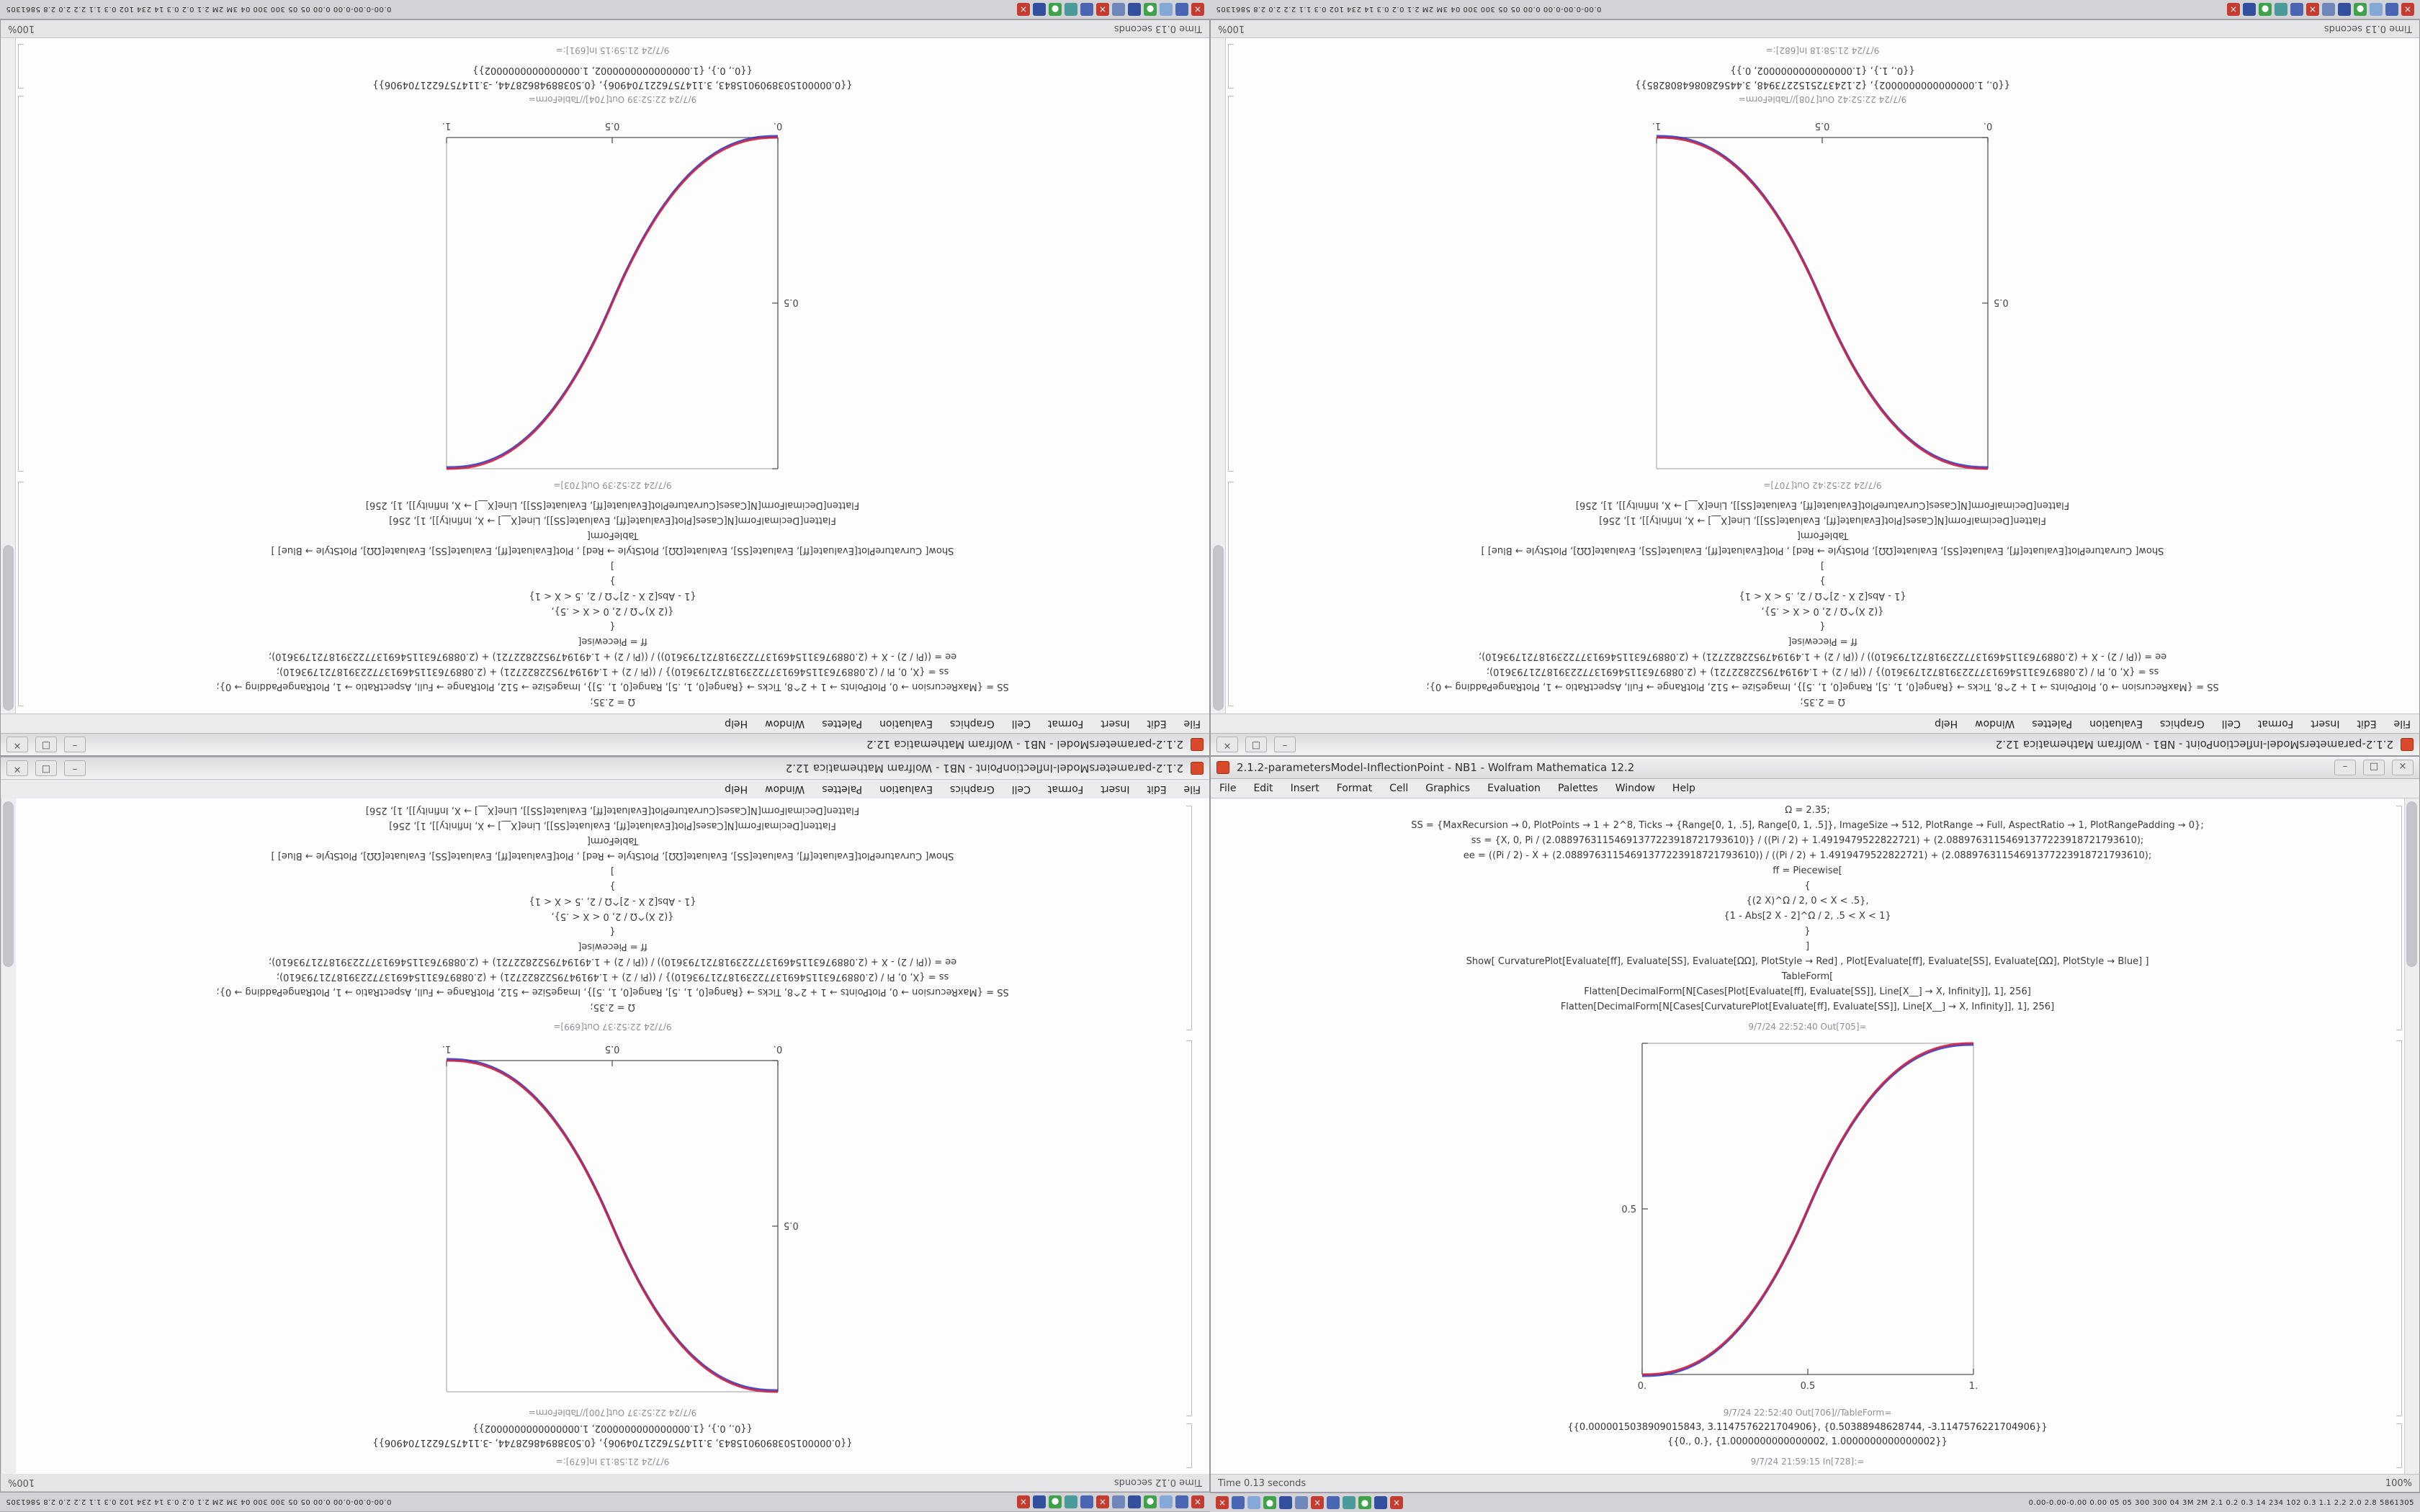 This screenshot has width=2420, height=1512. I want to click on menu-item-palettes: Palettes, so click(842, 789).